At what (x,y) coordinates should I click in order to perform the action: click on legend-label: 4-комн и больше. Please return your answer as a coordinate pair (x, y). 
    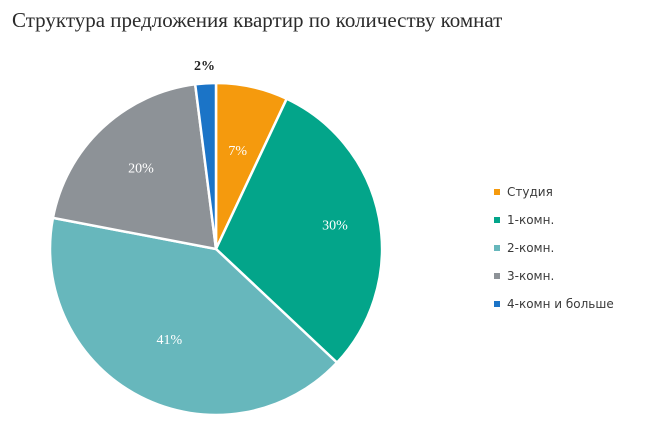
    Looking at the image, I should click on (560, 304).